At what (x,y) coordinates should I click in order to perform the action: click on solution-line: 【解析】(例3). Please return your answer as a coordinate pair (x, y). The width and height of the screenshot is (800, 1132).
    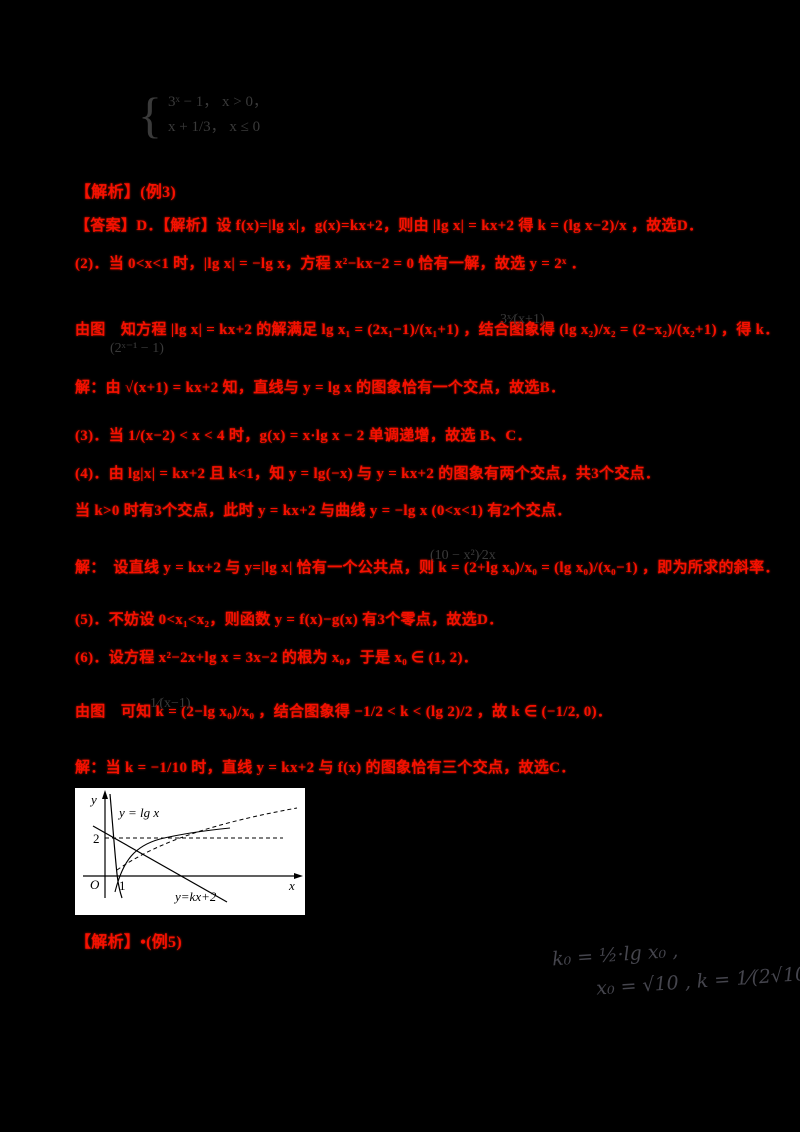
    Looking at the image, I should click on (126, 192).